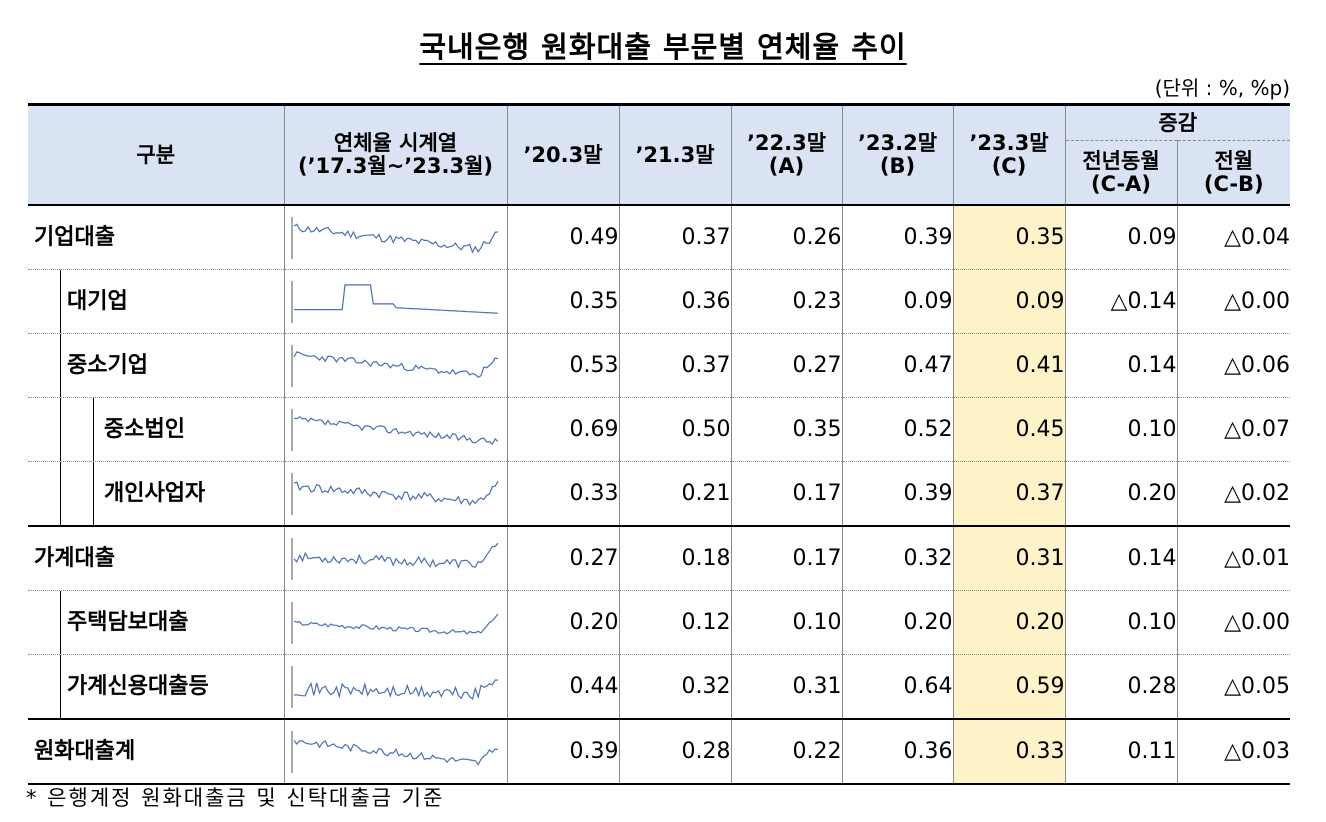 The height and width of the screenshot is (822, 1326). Describe the element at coordinates (1121, 687) in the screenshot. I see `value-cell: 0.28` at that location.